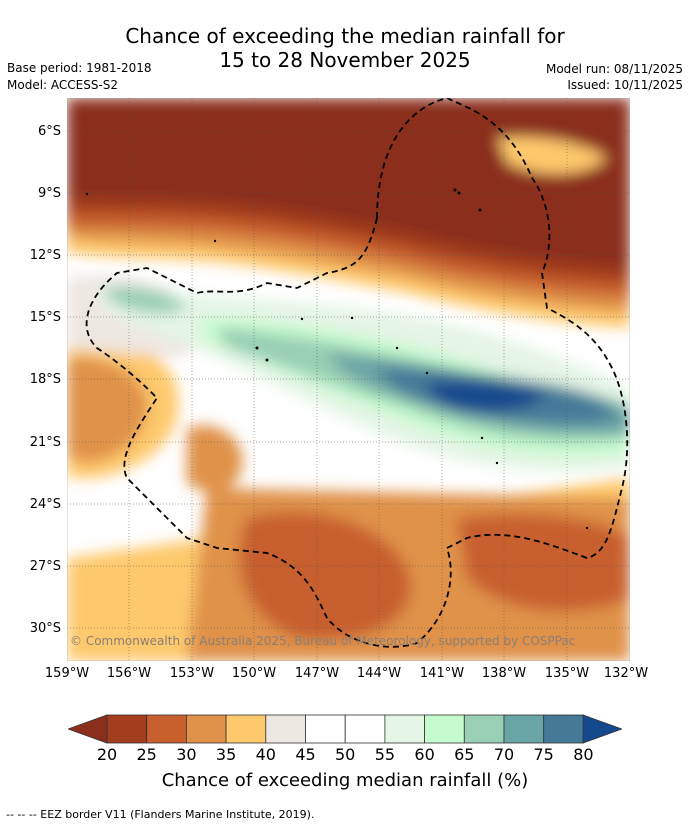 Image resolution: width=690 pixels, height=827 pixels. Describe the element at coordinates (49, 131) in the screenshot. I see `lat-label: 6°S` at that location.